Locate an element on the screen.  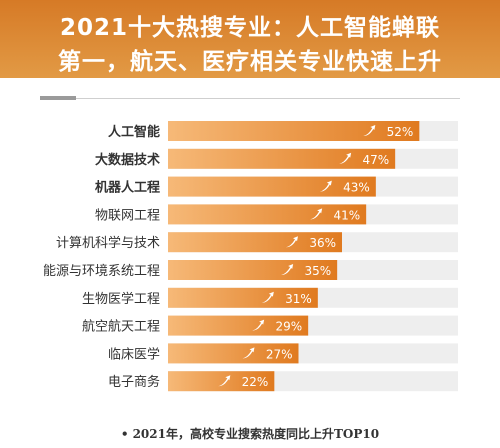
category-label: 计算机科学与技术 is located at coordinates (108, 243).